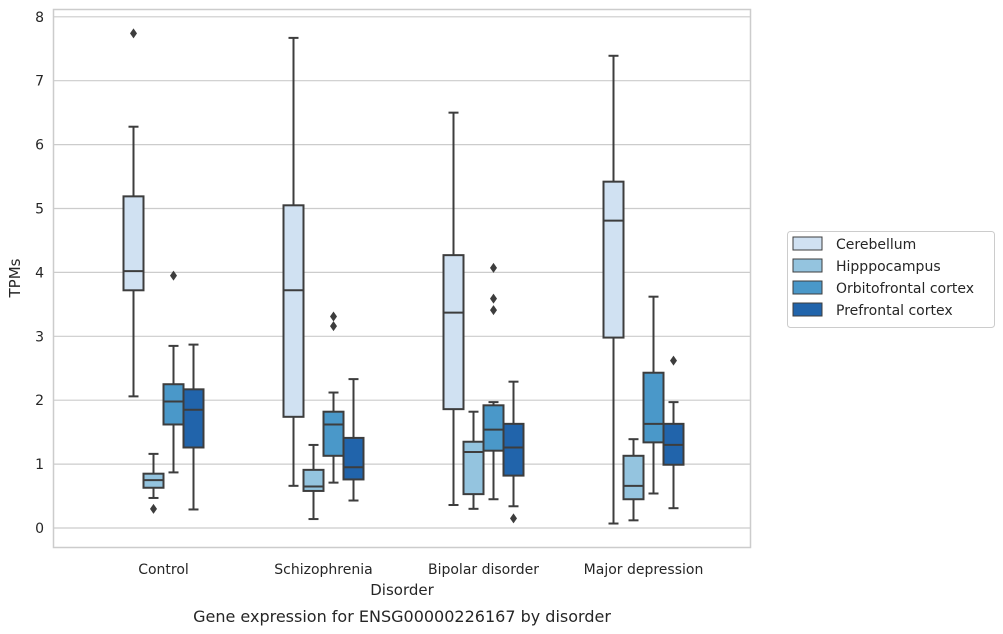 The image size is (1003, 634). What do you see at coordinates (39, 18) in the screenshot?
I see `y-tick-label: 8` at bounding box center [39, 18].